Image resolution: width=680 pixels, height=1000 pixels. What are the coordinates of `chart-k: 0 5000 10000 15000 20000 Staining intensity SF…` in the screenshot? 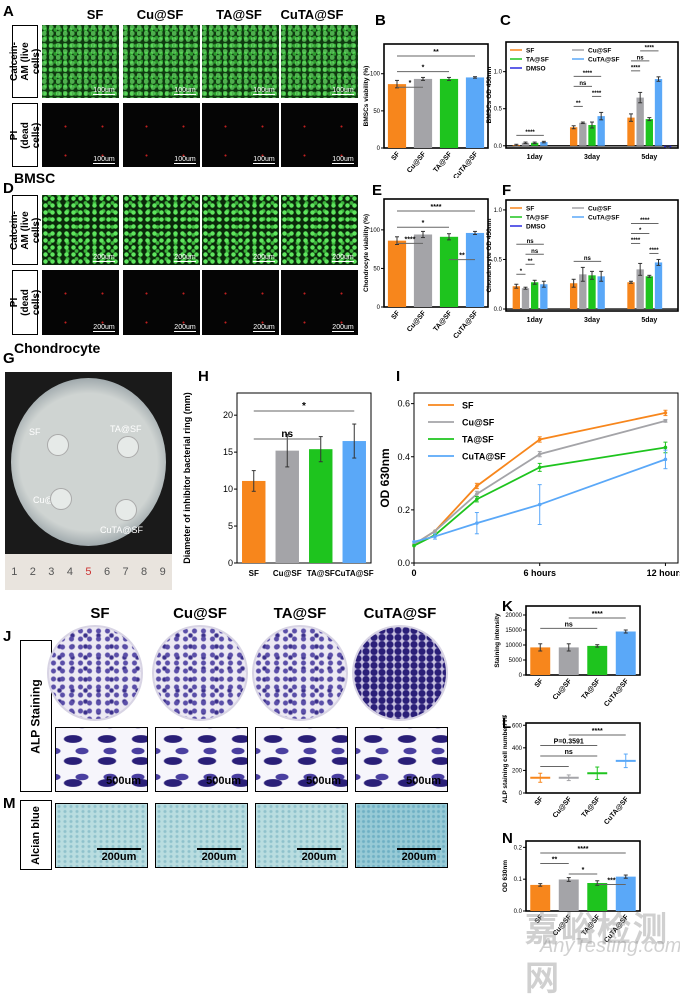 It's located at (567, 656).